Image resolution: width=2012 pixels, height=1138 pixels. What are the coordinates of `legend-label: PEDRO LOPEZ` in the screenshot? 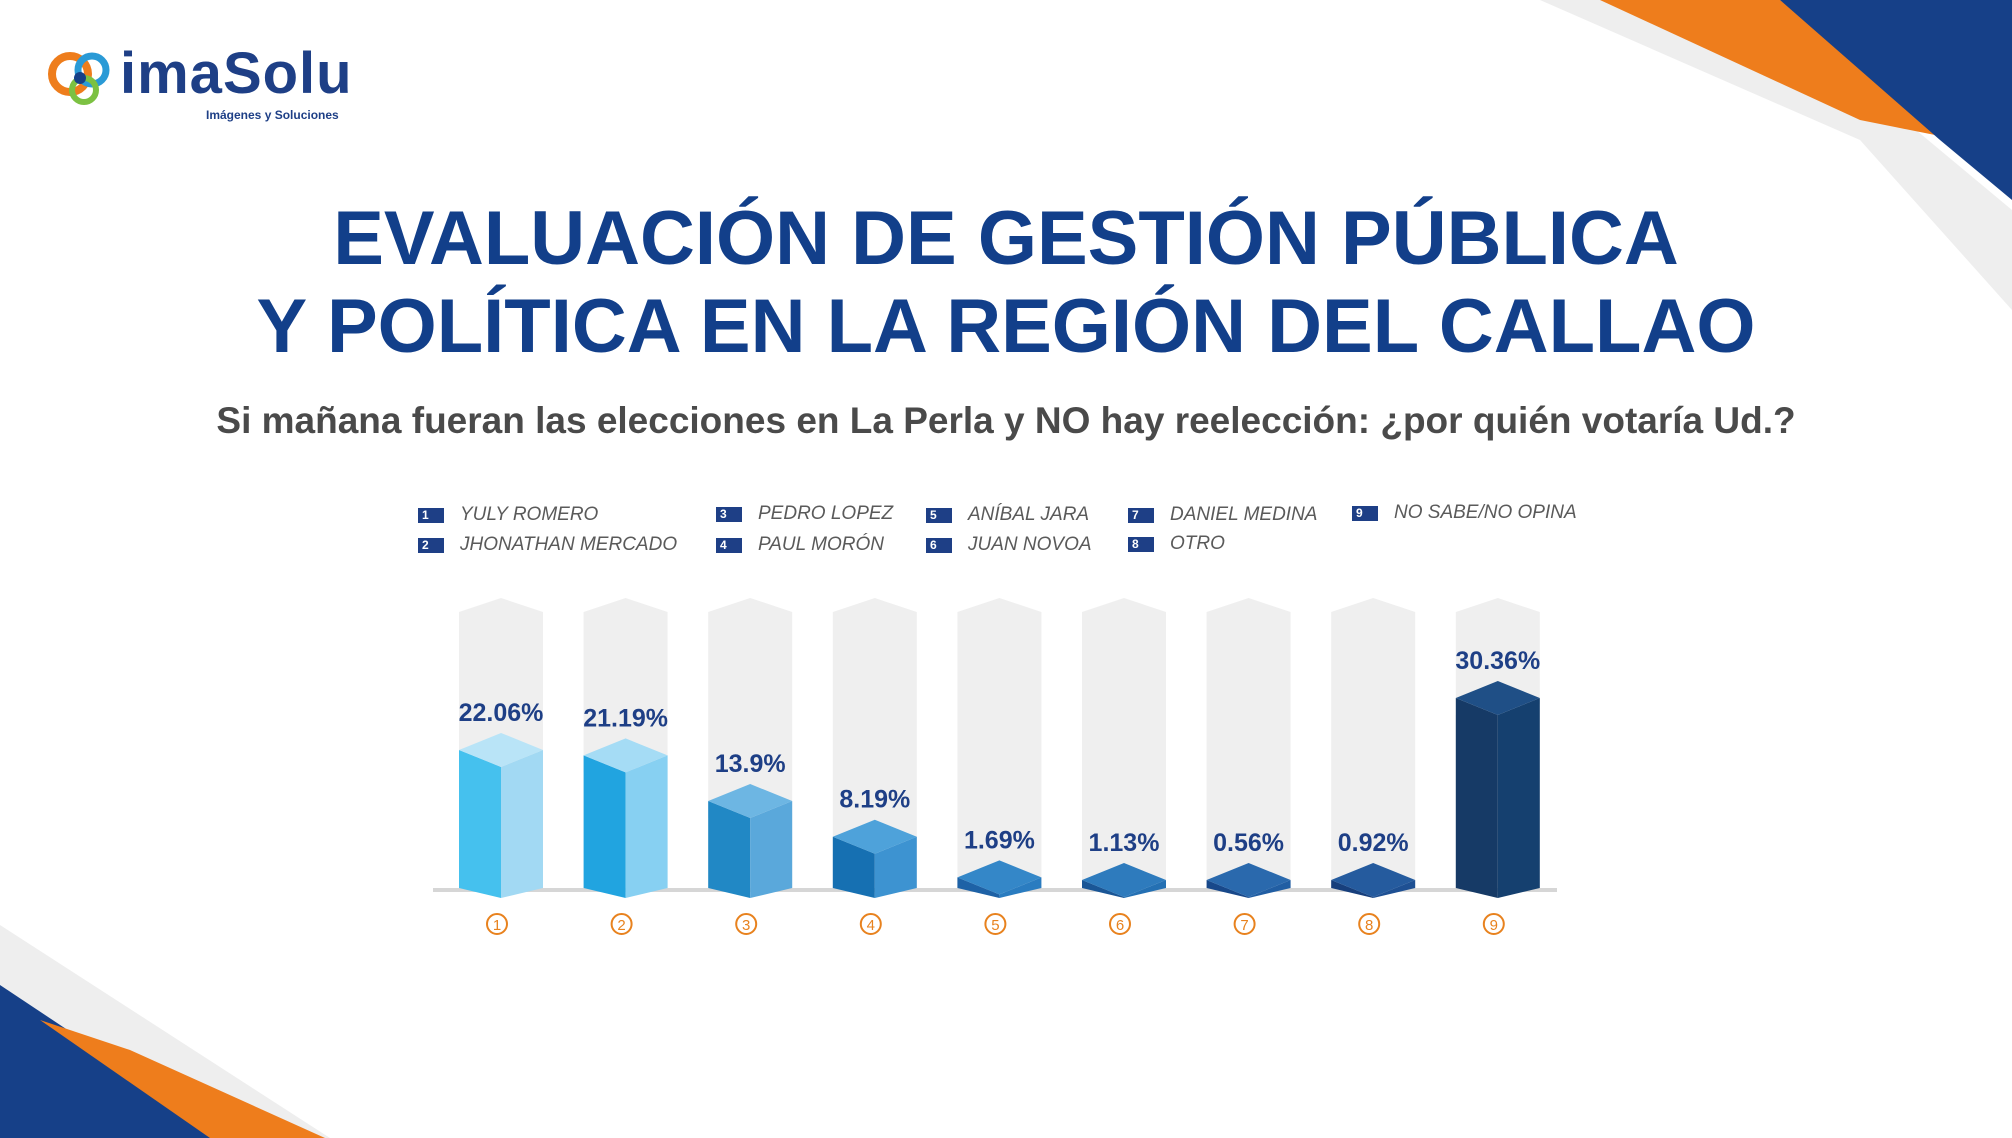 It's located at (826, 513).